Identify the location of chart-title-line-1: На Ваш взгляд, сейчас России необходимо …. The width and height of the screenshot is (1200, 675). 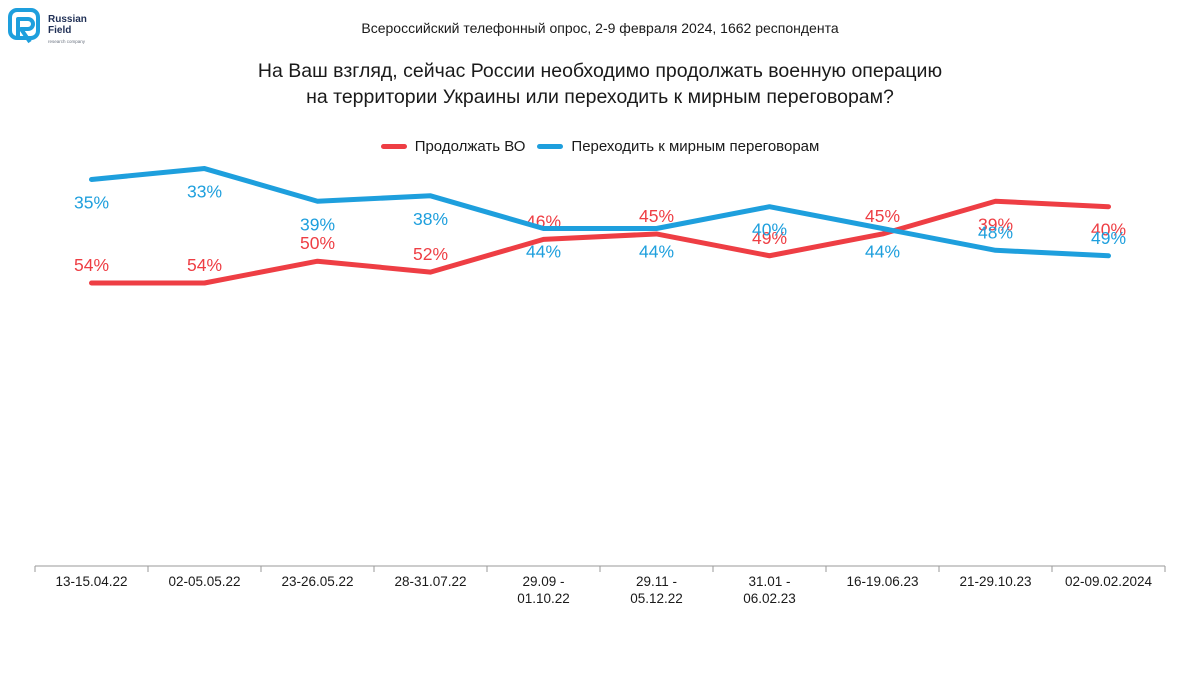
(600, 71).